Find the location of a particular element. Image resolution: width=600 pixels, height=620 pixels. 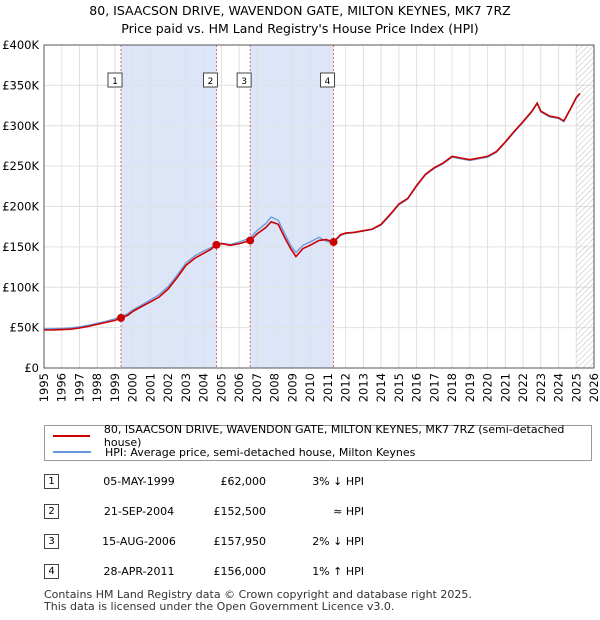

sale-price: £62,000 is located at coordinates (243, 481).